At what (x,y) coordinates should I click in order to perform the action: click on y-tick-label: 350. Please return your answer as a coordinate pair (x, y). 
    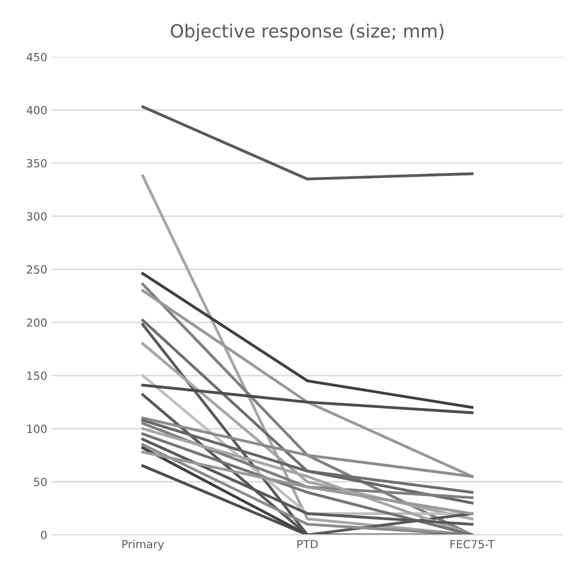
    Looking at the image, I should click on (36, 163).